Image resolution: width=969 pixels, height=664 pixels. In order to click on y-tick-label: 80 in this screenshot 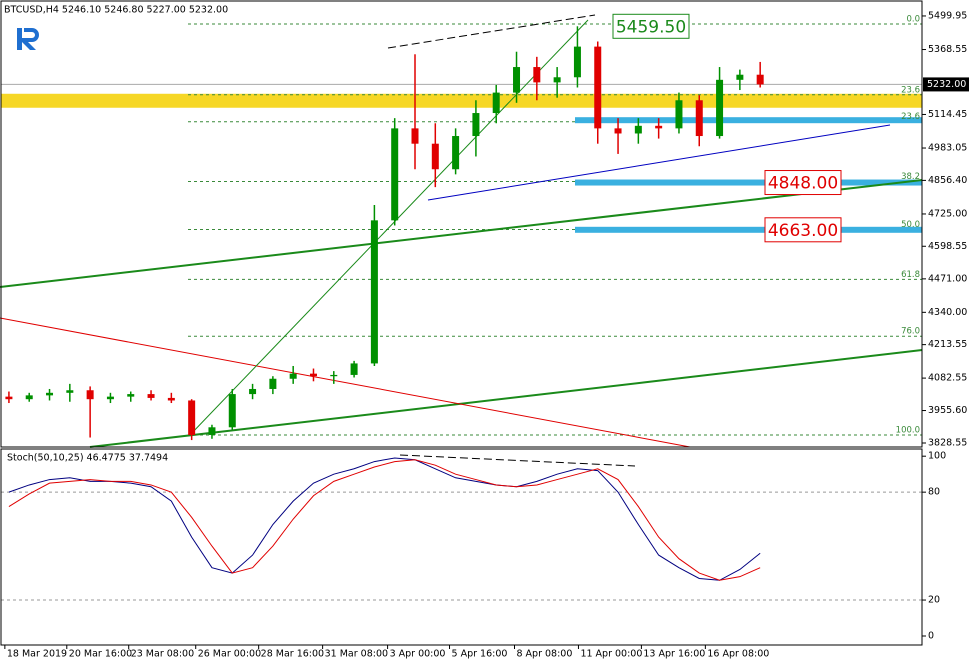, I will do `click(934, 492)`.